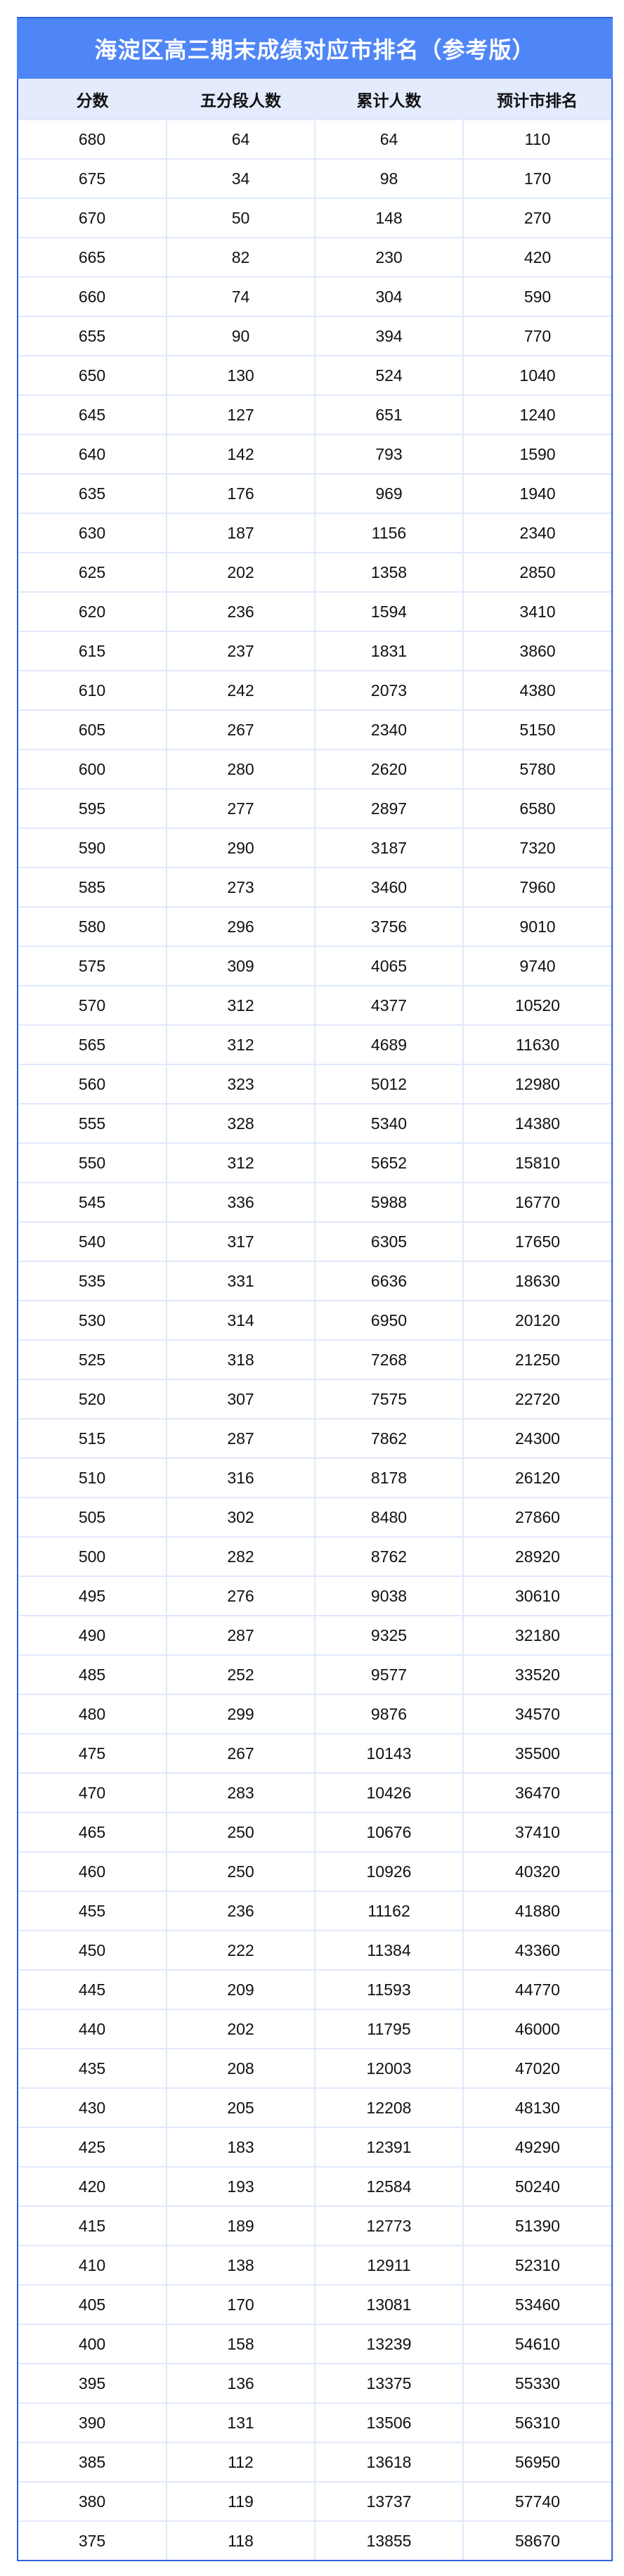 The height and width of the screenshot is (2576, 624). What do you see at coordinates (537, 1162) in the screenshot?
I see `cell-city-rank: 15810` at bounding box center [537, 1162].